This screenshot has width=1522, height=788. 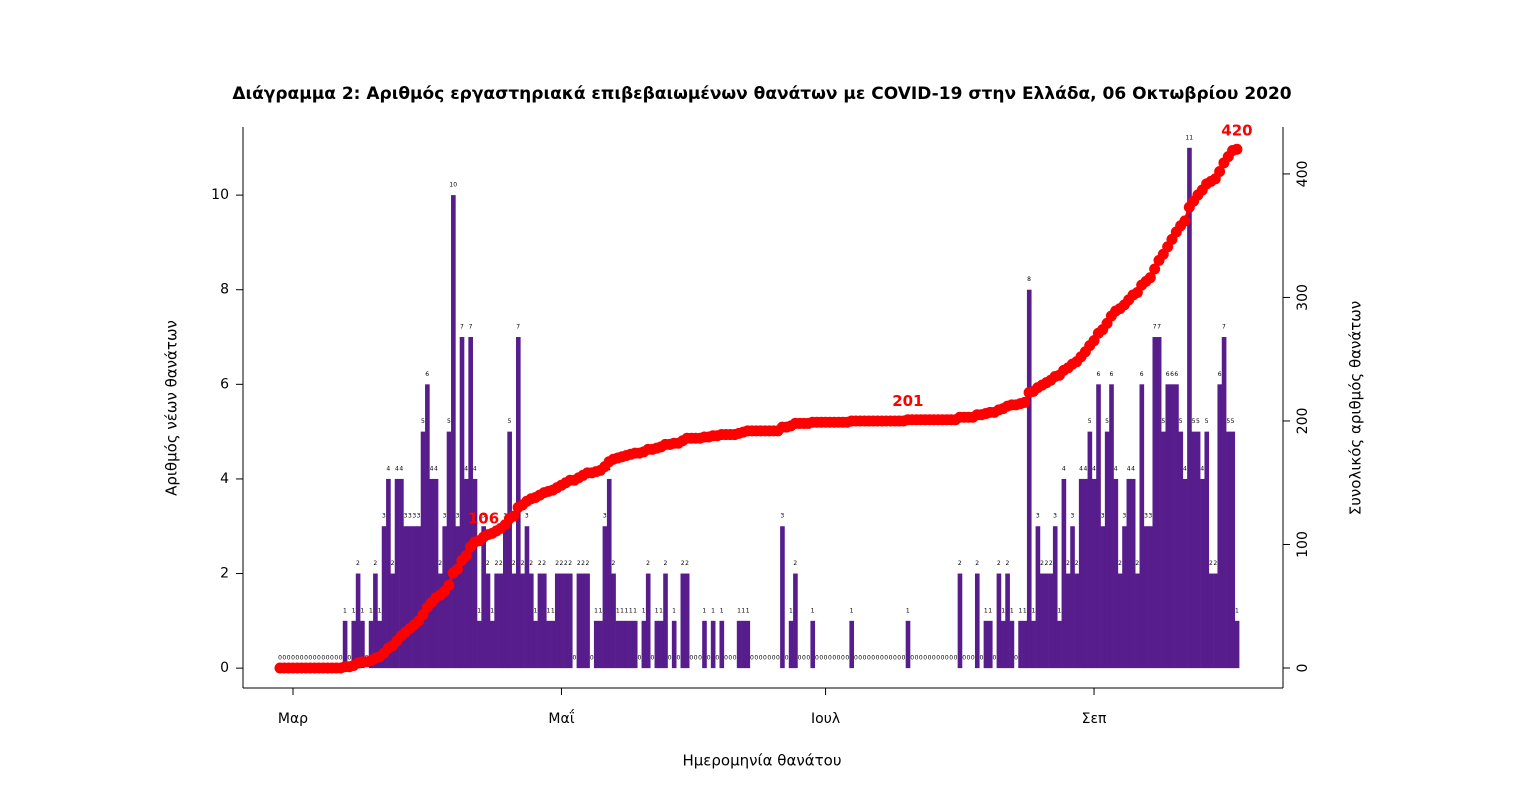 I want to click on y-tick-label: 8, so click(x=224, y=290).